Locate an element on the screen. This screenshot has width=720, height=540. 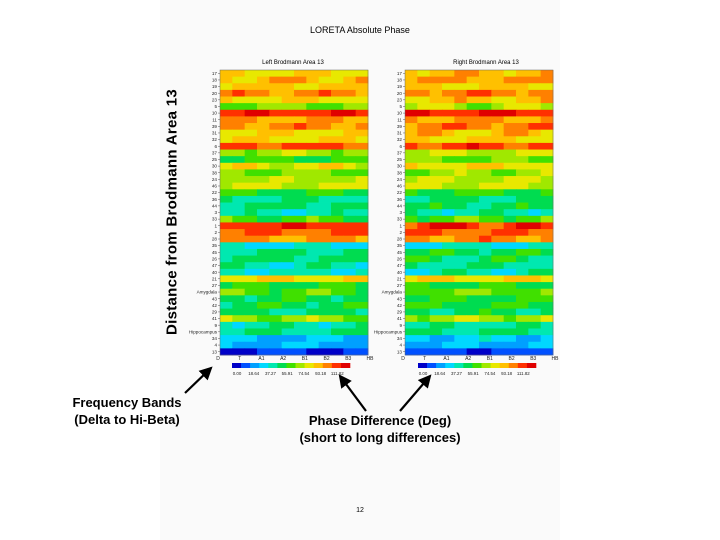
y-tick-label: 6 is located at coordinates (400, 146).